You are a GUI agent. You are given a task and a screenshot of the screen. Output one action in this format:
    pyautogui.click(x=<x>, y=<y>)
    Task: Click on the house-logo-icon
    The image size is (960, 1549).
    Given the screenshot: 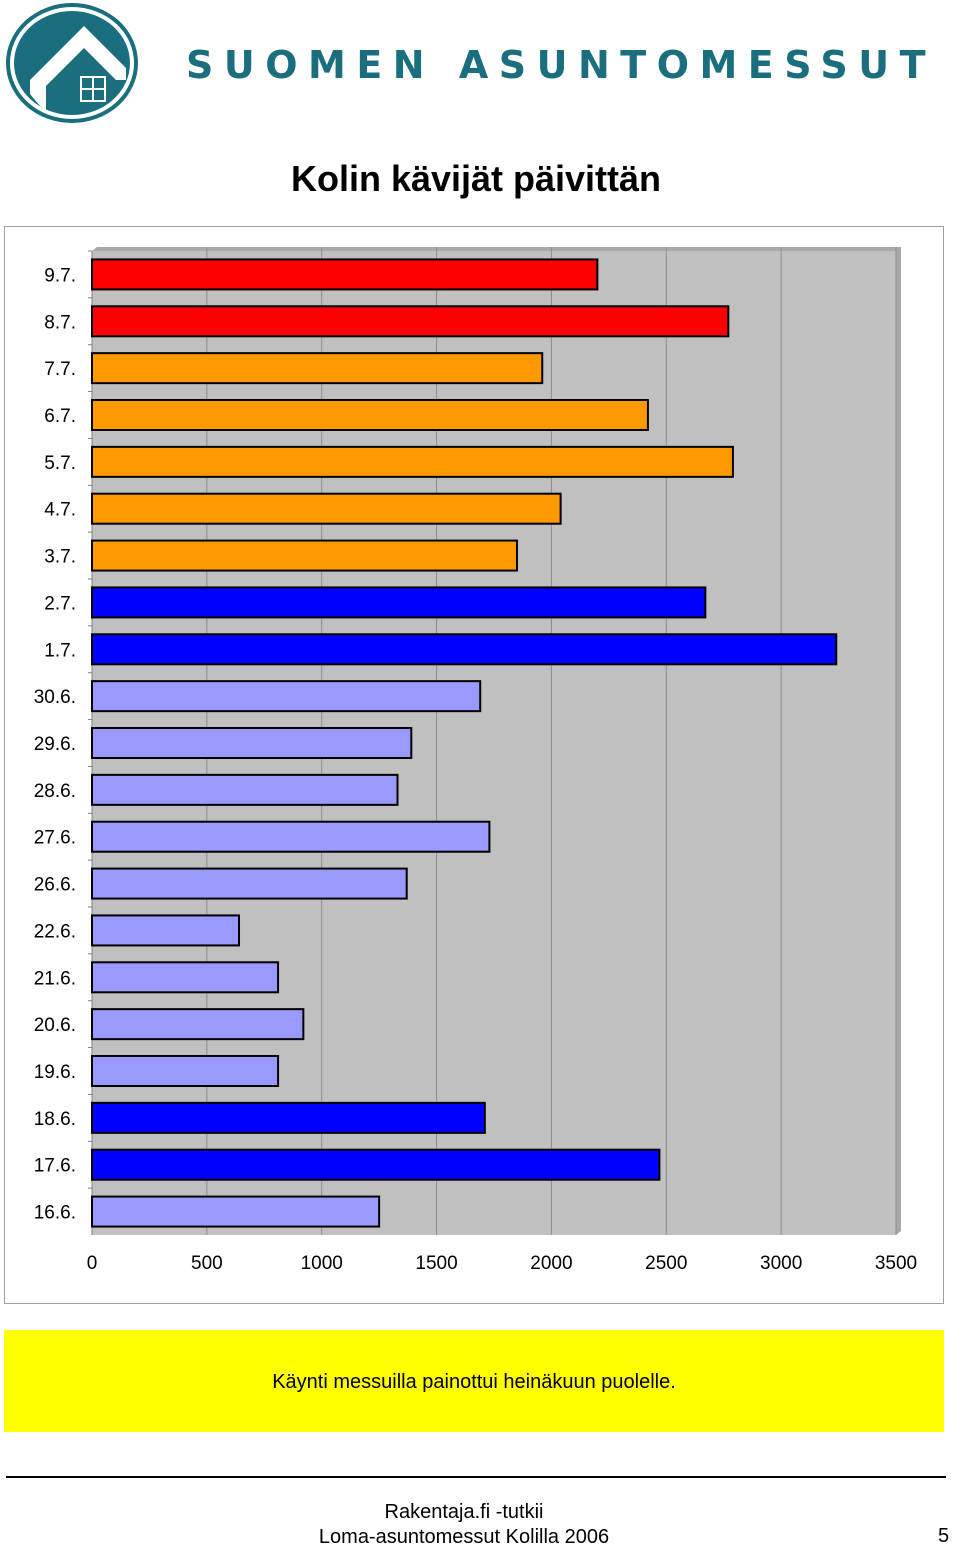 What is the action you would take?
    pyautogui.click(x=72, y=63)
    